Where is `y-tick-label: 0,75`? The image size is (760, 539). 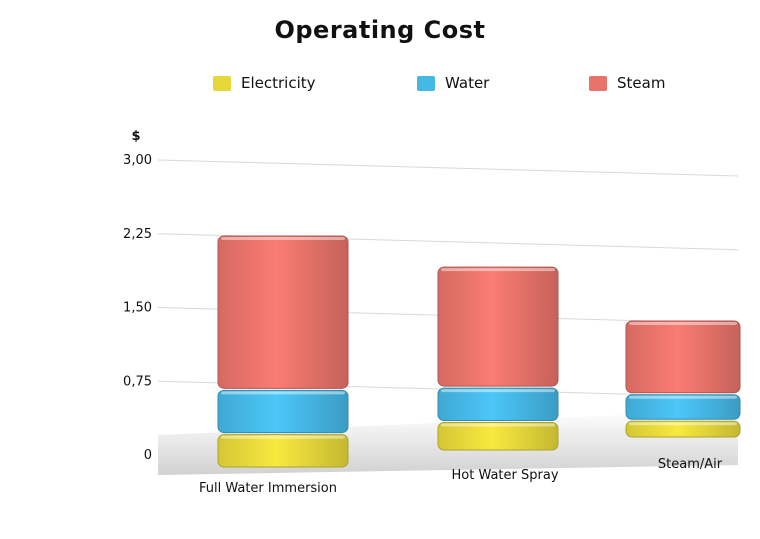 y-tick-label: 0,75 is located at coordinates (137, 381).